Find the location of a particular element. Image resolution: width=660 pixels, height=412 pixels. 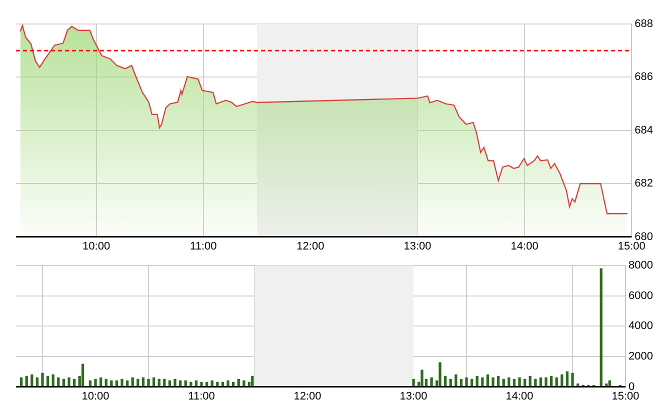

y-tick-label: 688 is located at coordinates (644, 24).